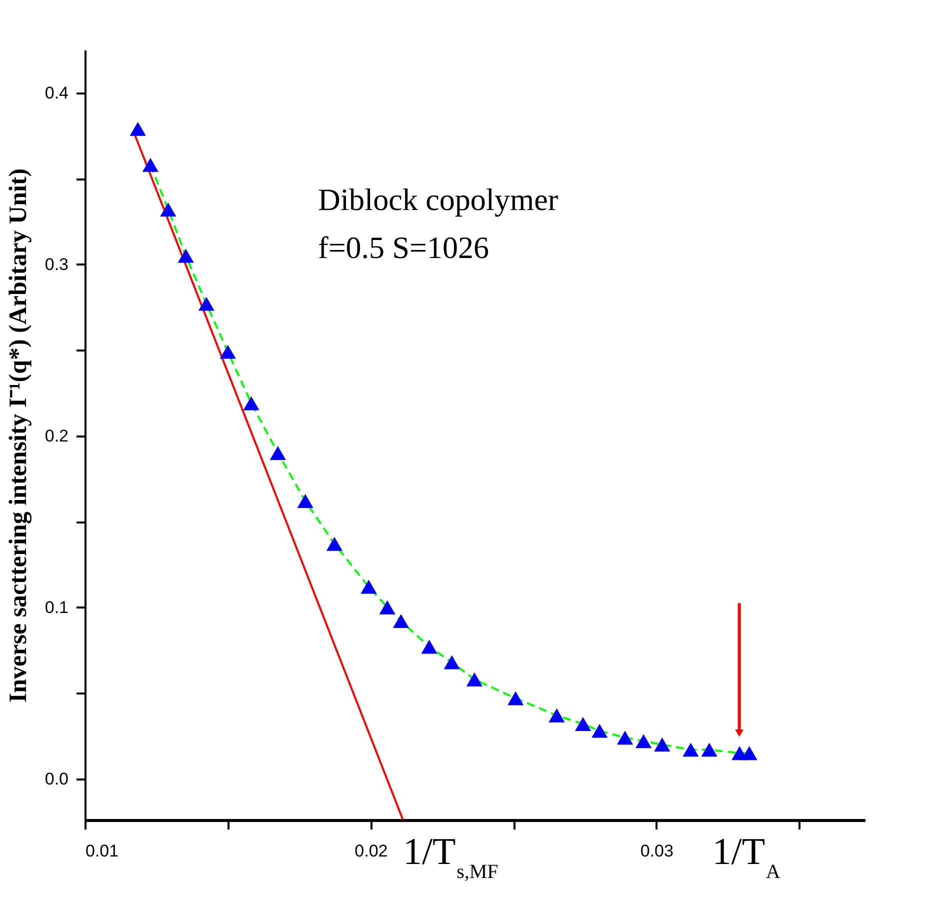 The image size is (952, 920). What do you see at coordinates (56, 264) in the screenshot?
I see `y-tick-label: 0.3` at bounding box center [56, 264].